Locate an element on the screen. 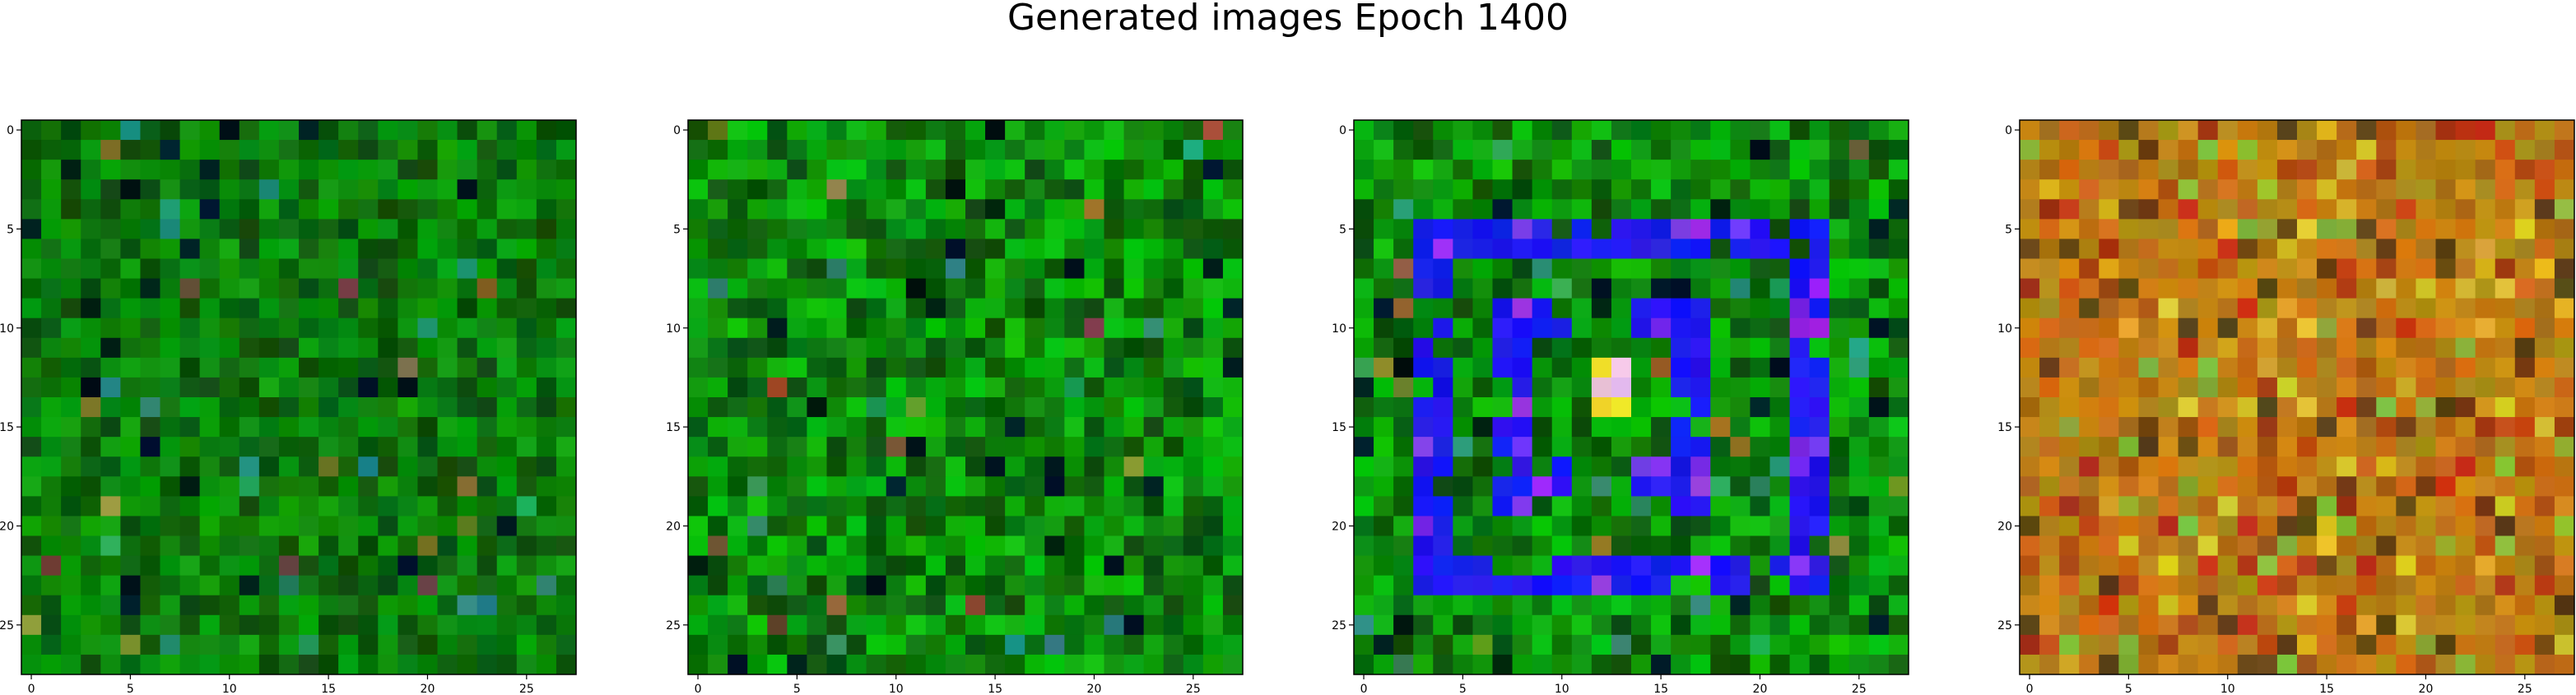  figure-title: Generated images Epoch 1400 is located at coordinates (1288, 19).